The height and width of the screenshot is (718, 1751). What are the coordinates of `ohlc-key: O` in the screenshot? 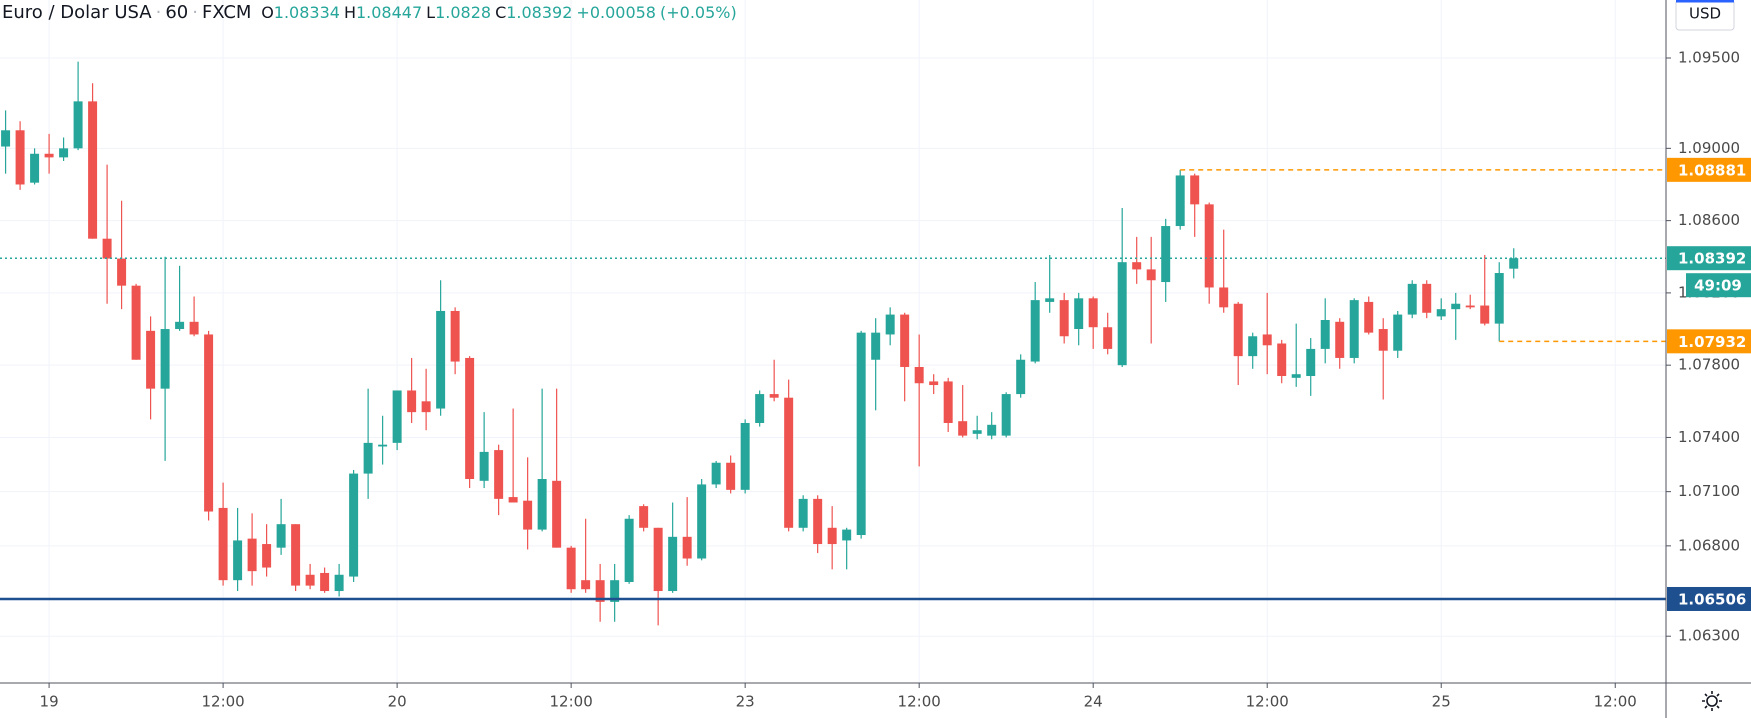 It's located at (267, 12).